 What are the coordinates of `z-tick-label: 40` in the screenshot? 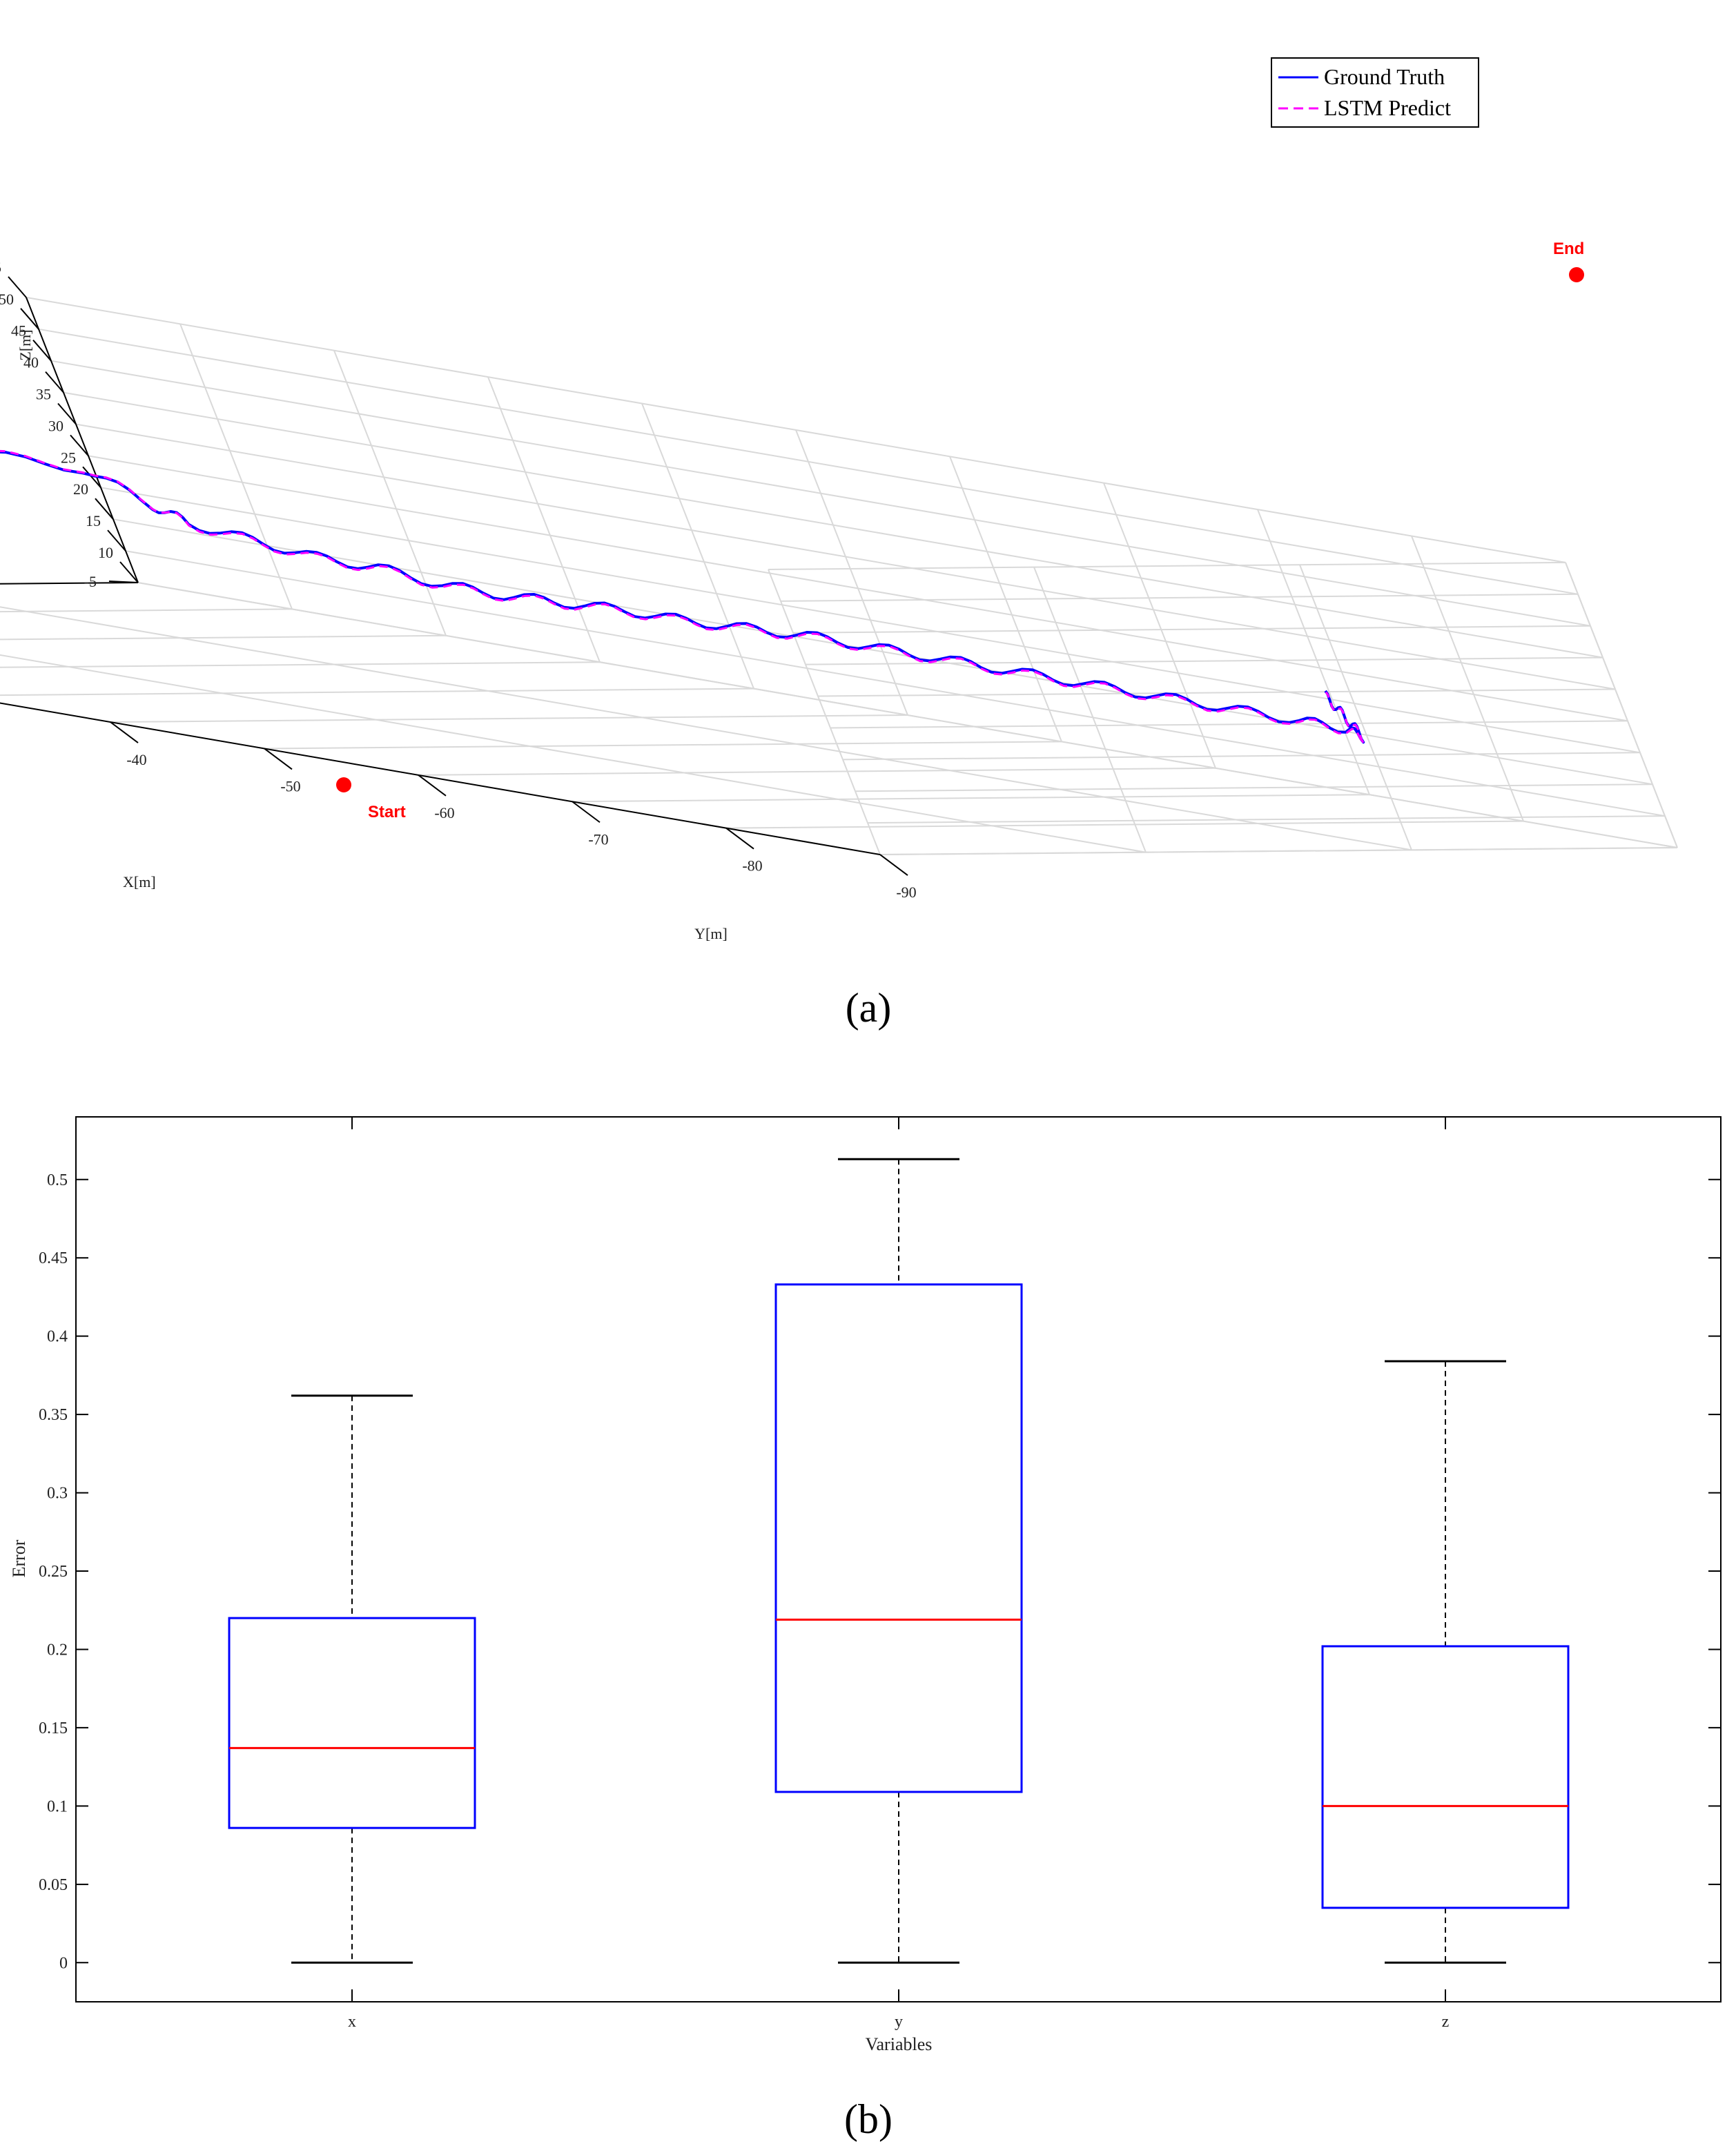 It's located at (31, 362).